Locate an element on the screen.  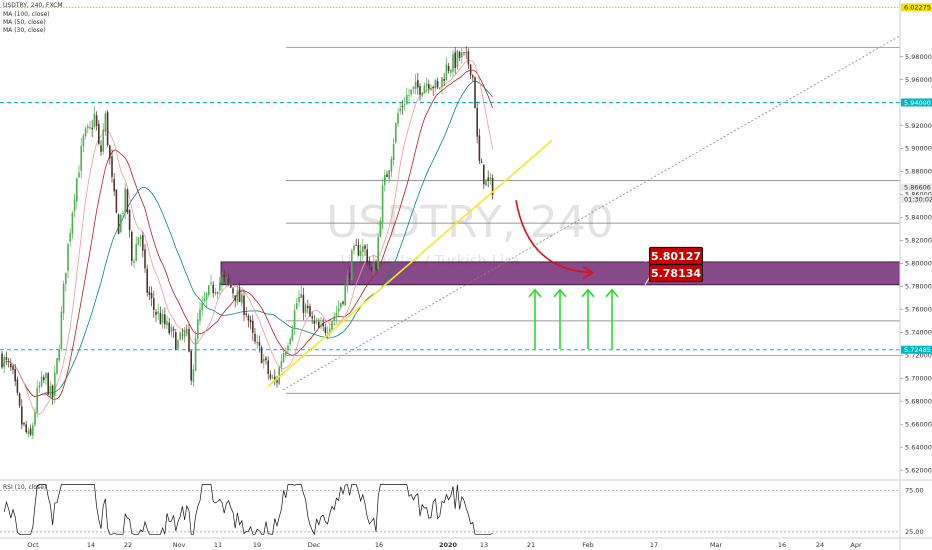
price-tick-label: 5.92000 is located at coordinates (918, 126).